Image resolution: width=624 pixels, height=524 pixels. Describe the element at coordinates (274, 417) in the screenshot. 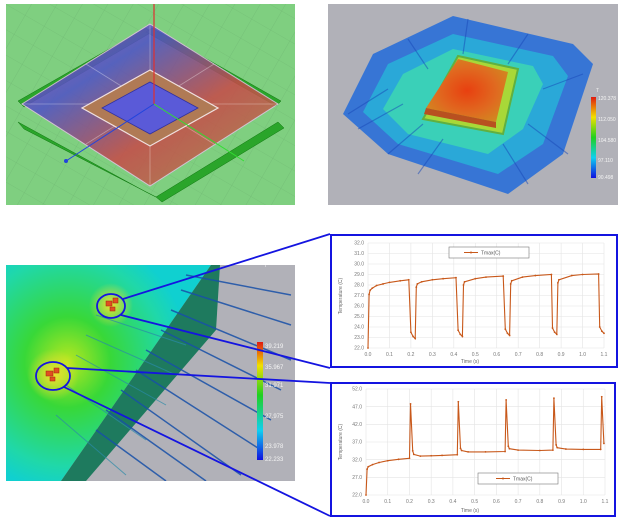

I see `detail-legend-tick: 27.975` at that location.